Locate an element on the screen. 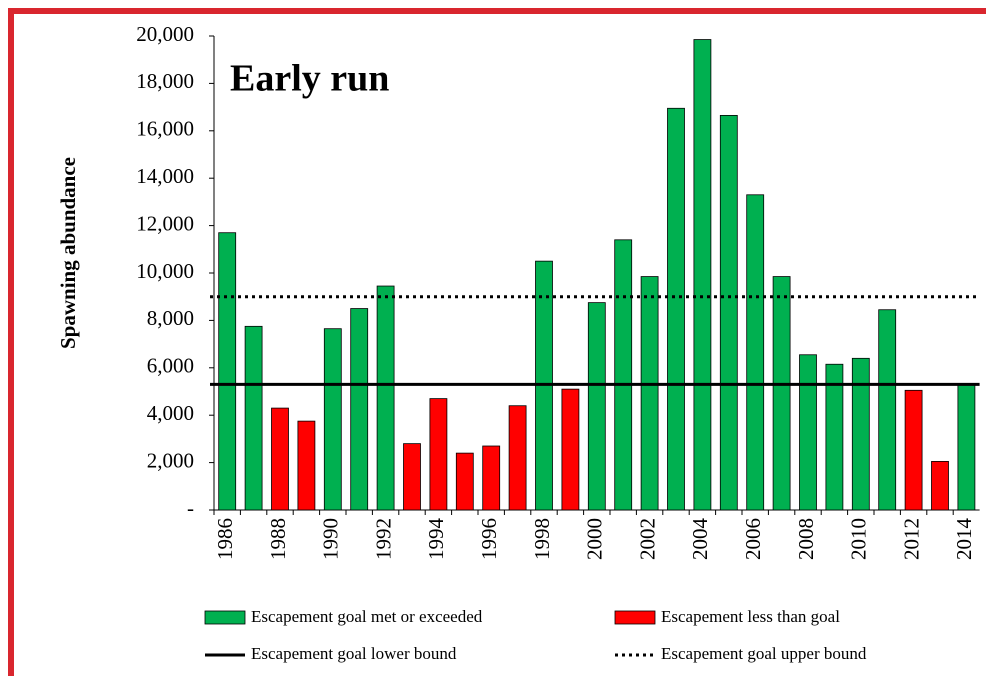  x-tick-label: 2014 is located at coordinates (964, 539).